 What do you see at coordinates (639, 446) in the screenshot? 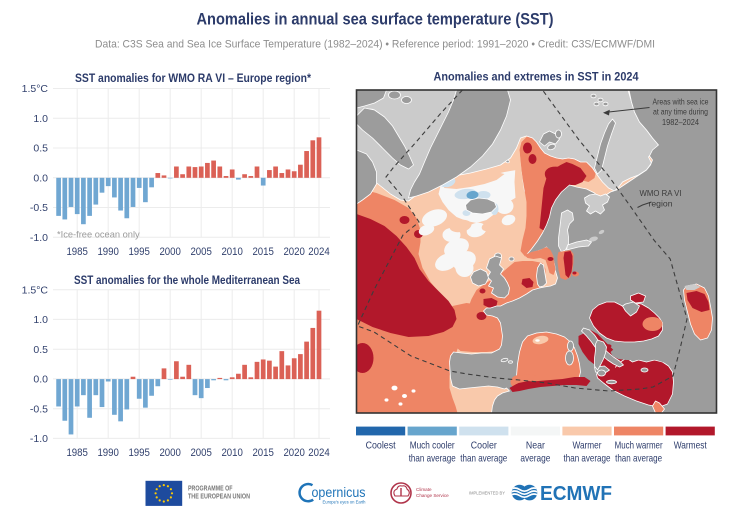
I see `svg-text: Much warmer` at bounding box center [639, 446].